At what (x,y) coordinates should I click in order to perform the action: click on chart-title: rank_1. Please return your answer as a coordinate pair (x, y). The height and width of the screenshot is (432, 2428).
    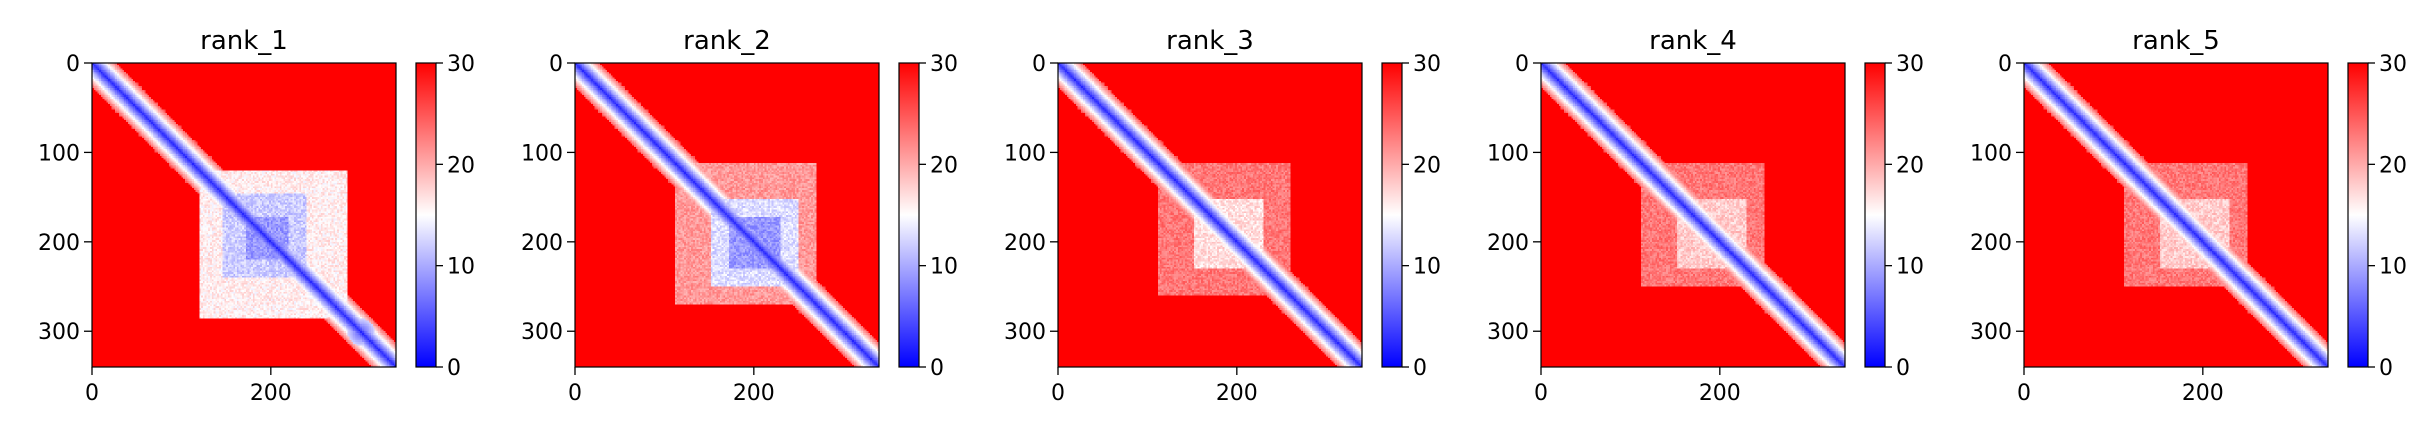
    Looking at the image, I should click on (244, 41).